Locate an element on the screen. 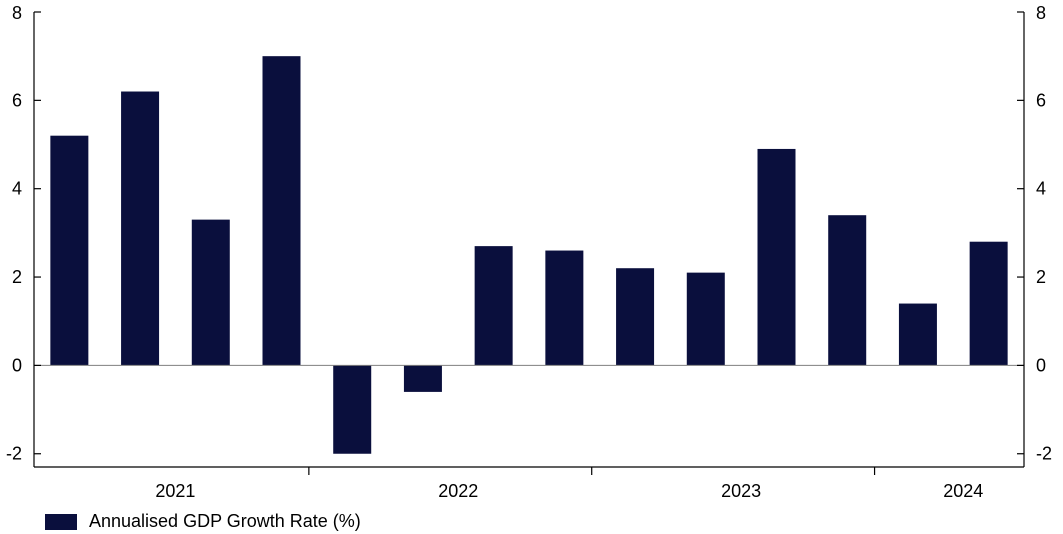  legend: Annualised GDP Growth Rate (%) is located at coordinates (203, 521).